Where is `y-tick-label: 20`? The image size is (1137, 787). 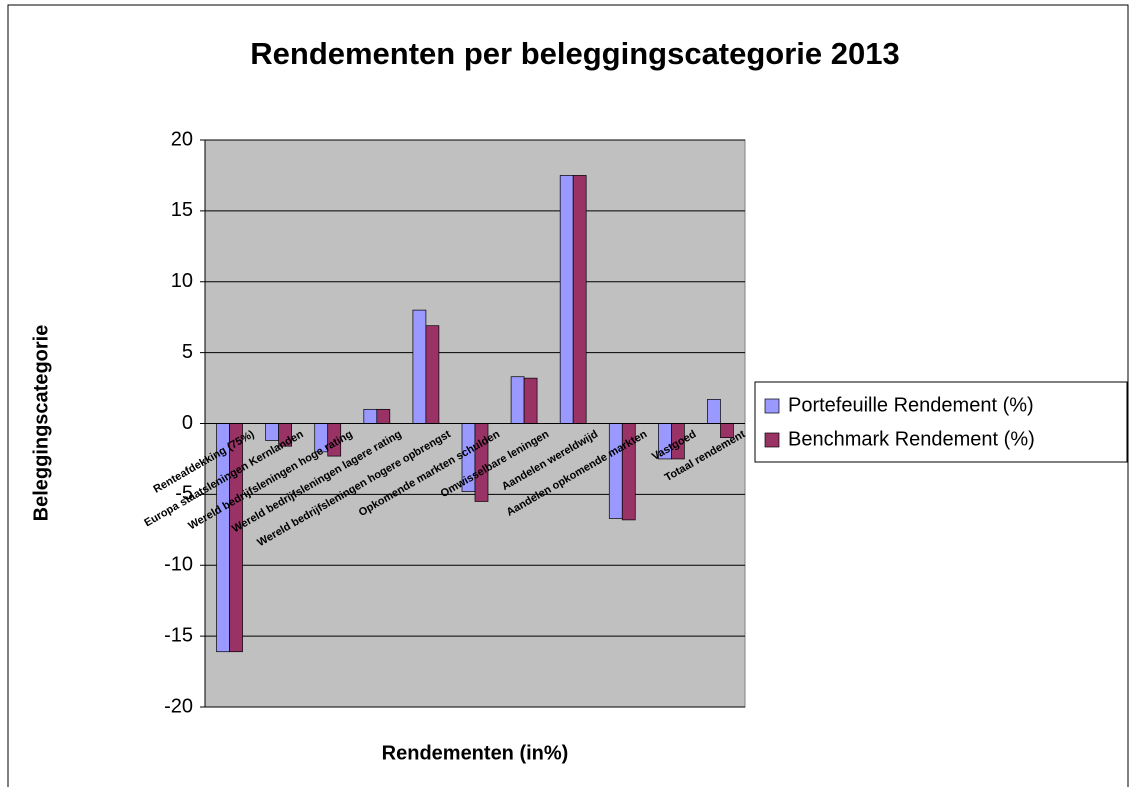 y-tick-label: 20 is located at coordinates (182, 139).